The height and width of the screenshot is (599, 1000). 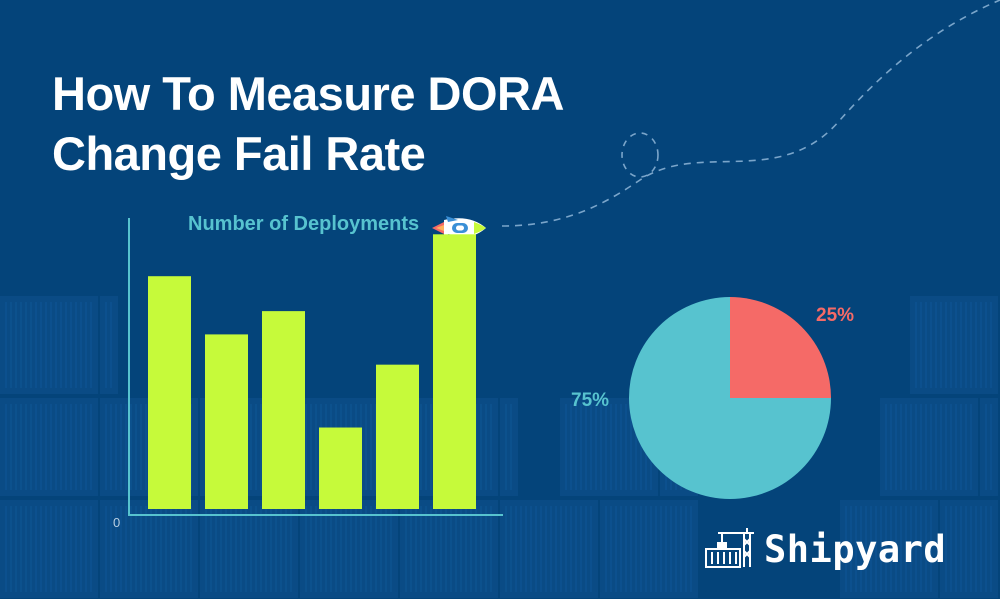 What do you see at coordinates (729, 548) in the screenshot?
I see `shipyard-crane-icon` at bounding box center [729, 548].